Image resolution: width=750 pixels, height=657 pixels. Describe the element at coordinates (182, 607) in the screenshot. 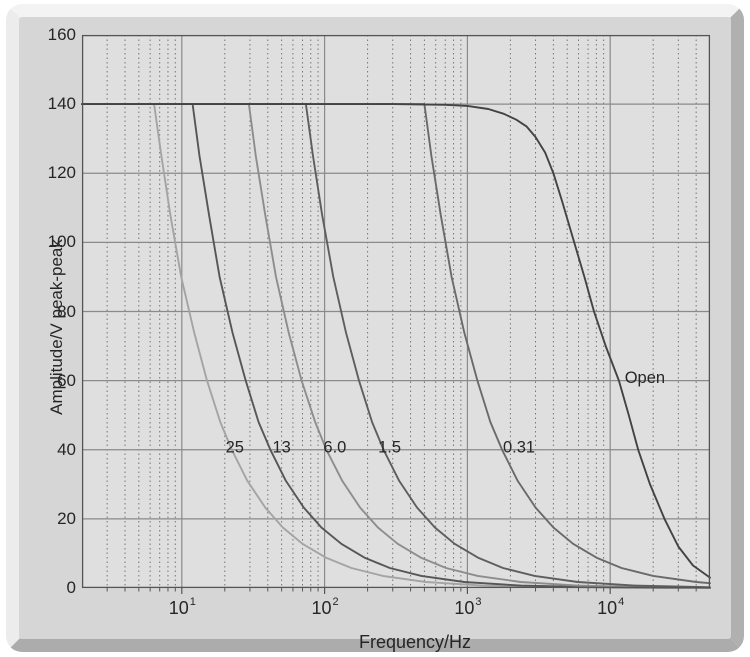

I see `x-tick-label: 10¹` at that location.